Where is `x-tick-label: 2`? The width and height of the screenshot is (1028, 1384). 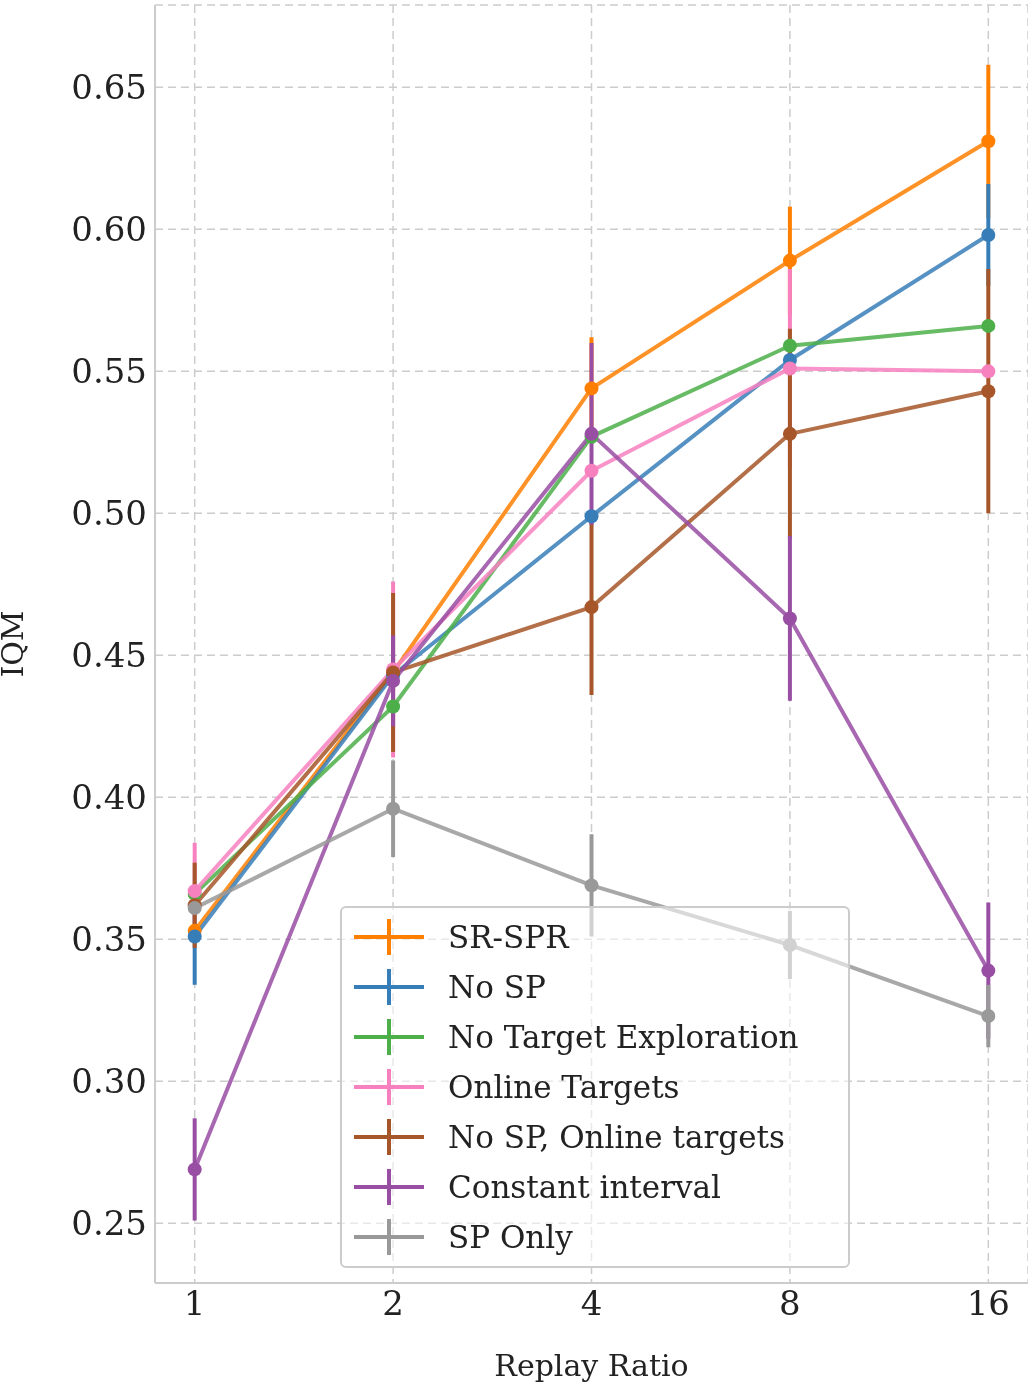
x-tick-label: 2 is located at coordinates (393, 1303).